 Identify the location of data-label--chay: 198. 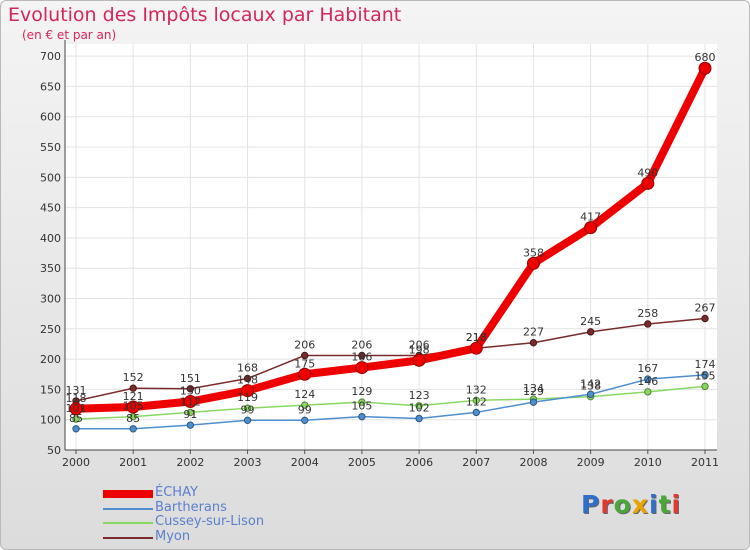
(419, 349).